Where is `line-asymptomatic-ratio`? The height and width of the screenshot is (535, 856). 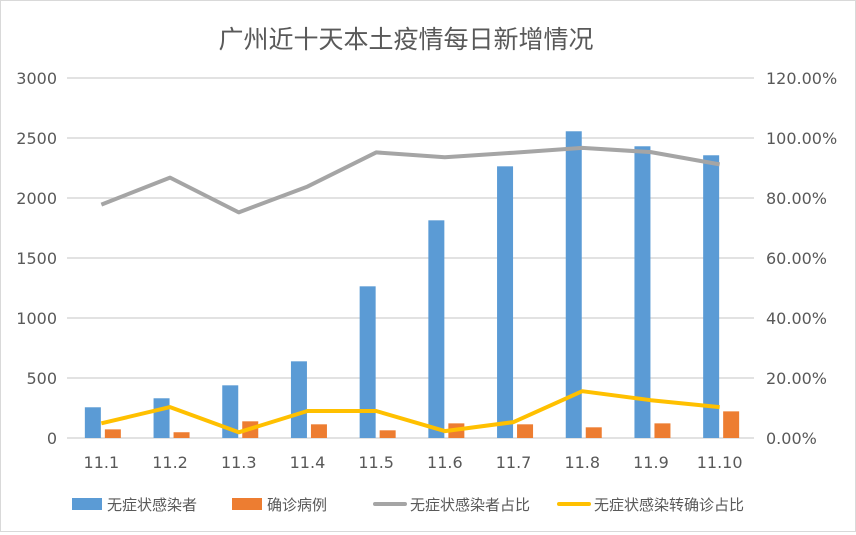 line-asymptomatic-ratio is located at coordinates (410, 180).